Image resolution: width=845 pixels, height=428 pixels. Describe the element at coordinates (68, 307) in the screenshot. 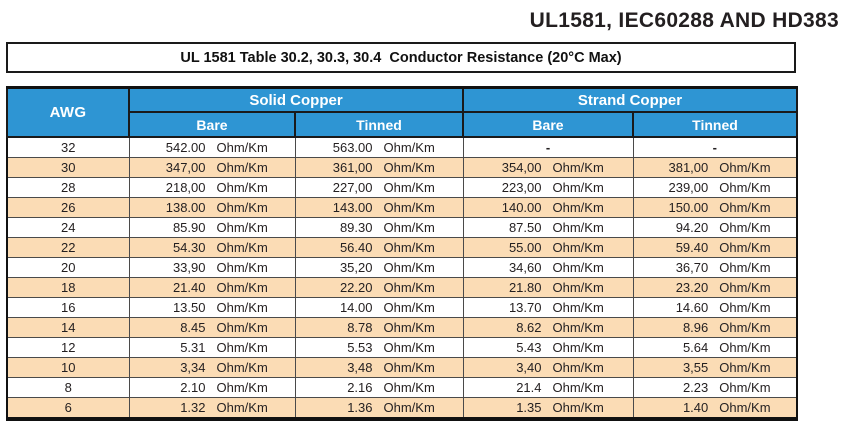

I see `awg-cell: 16` at that location.